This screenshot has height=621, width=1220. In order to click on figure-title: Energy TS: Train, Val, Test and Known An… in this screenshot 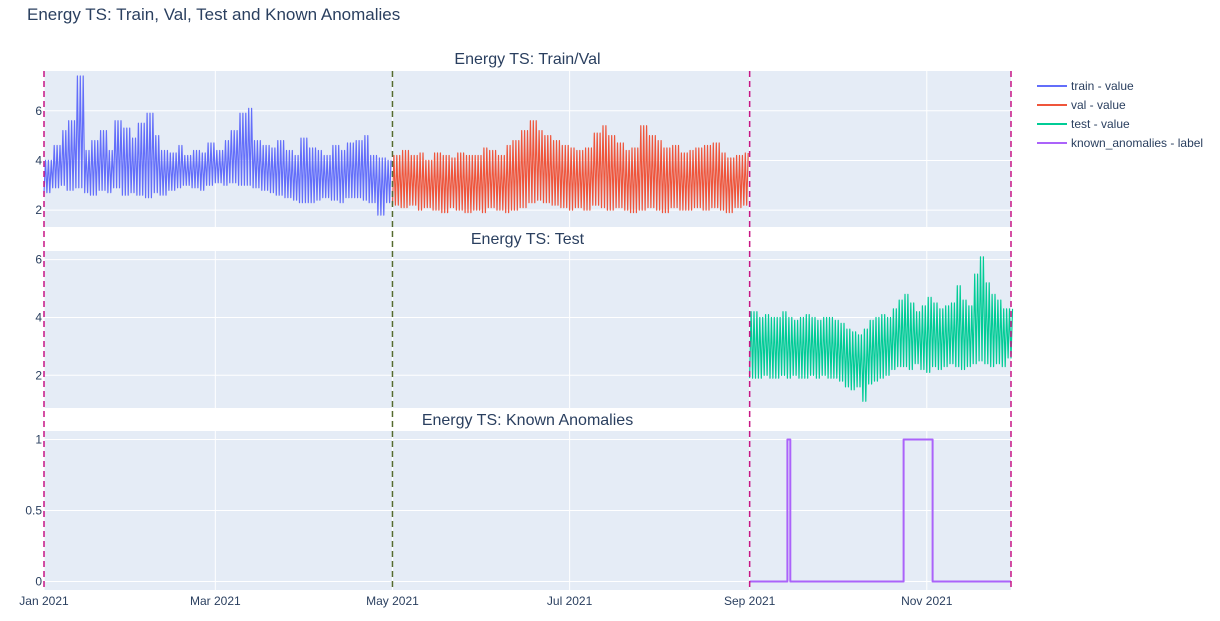, I will do `click(214, 14)`.